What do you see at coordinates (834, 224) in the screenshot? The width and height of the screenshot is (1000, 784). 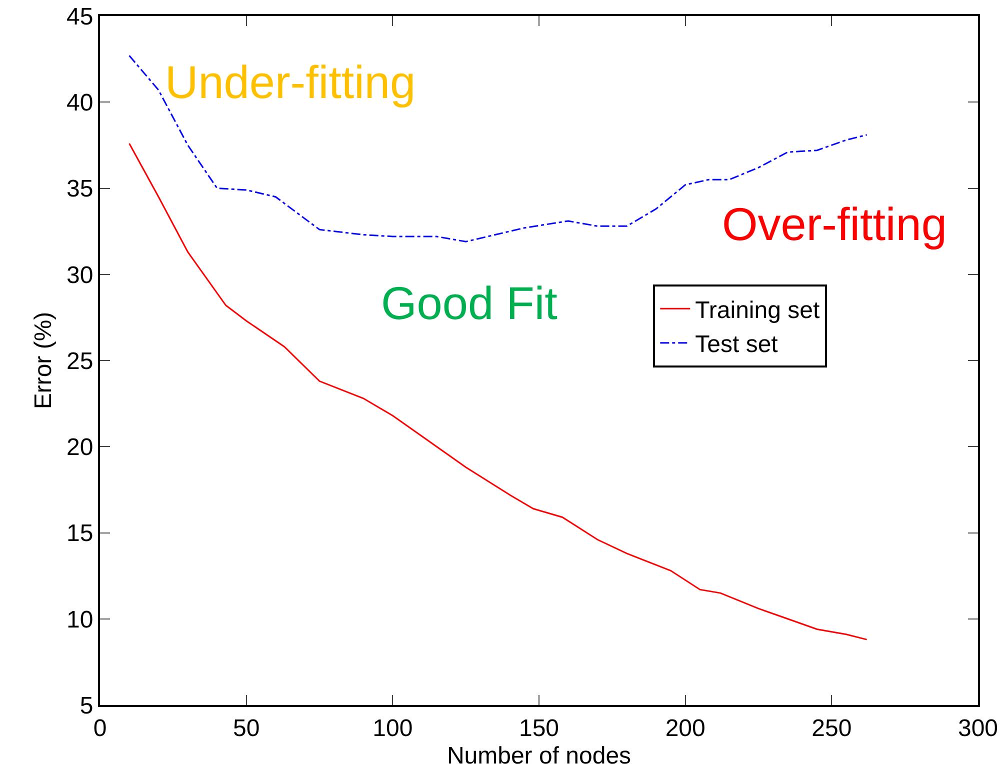 I see `annotation: Over-fitting` at bounding box center [834, 224].